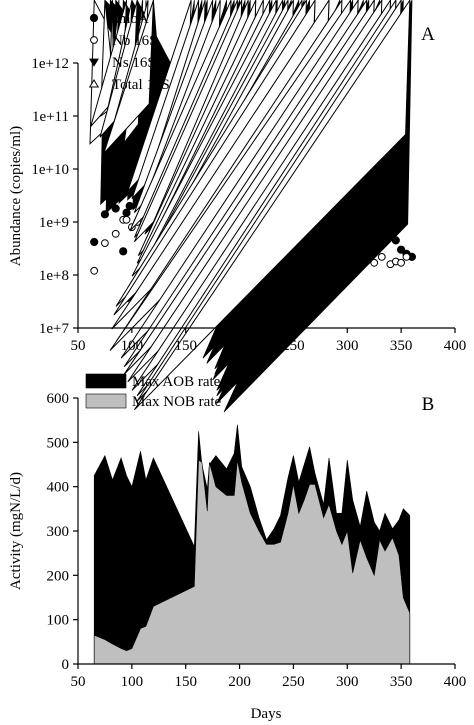 Image resolution: width=474 pixels, height=725 pixels. Describe the element at coordinates (94, 62) in the screenshot. I see `legend-marker-ns-16s` at that location.